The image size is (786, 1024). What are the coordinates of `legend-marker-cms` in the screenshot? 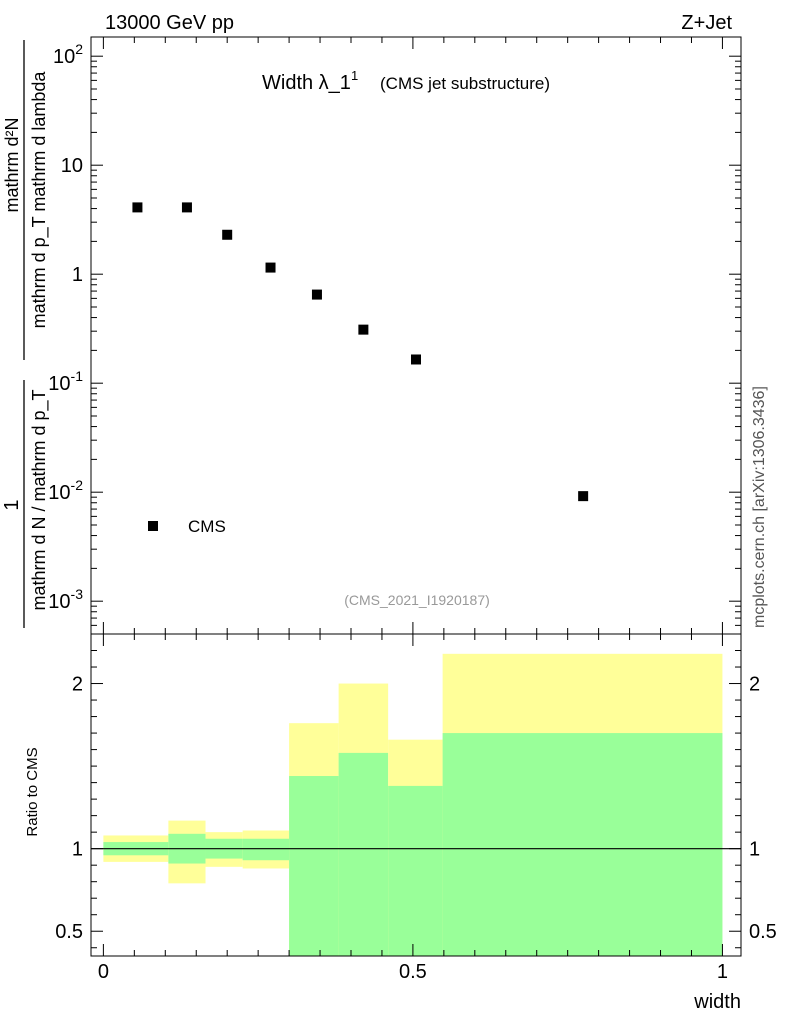 It's located at (153, 526).